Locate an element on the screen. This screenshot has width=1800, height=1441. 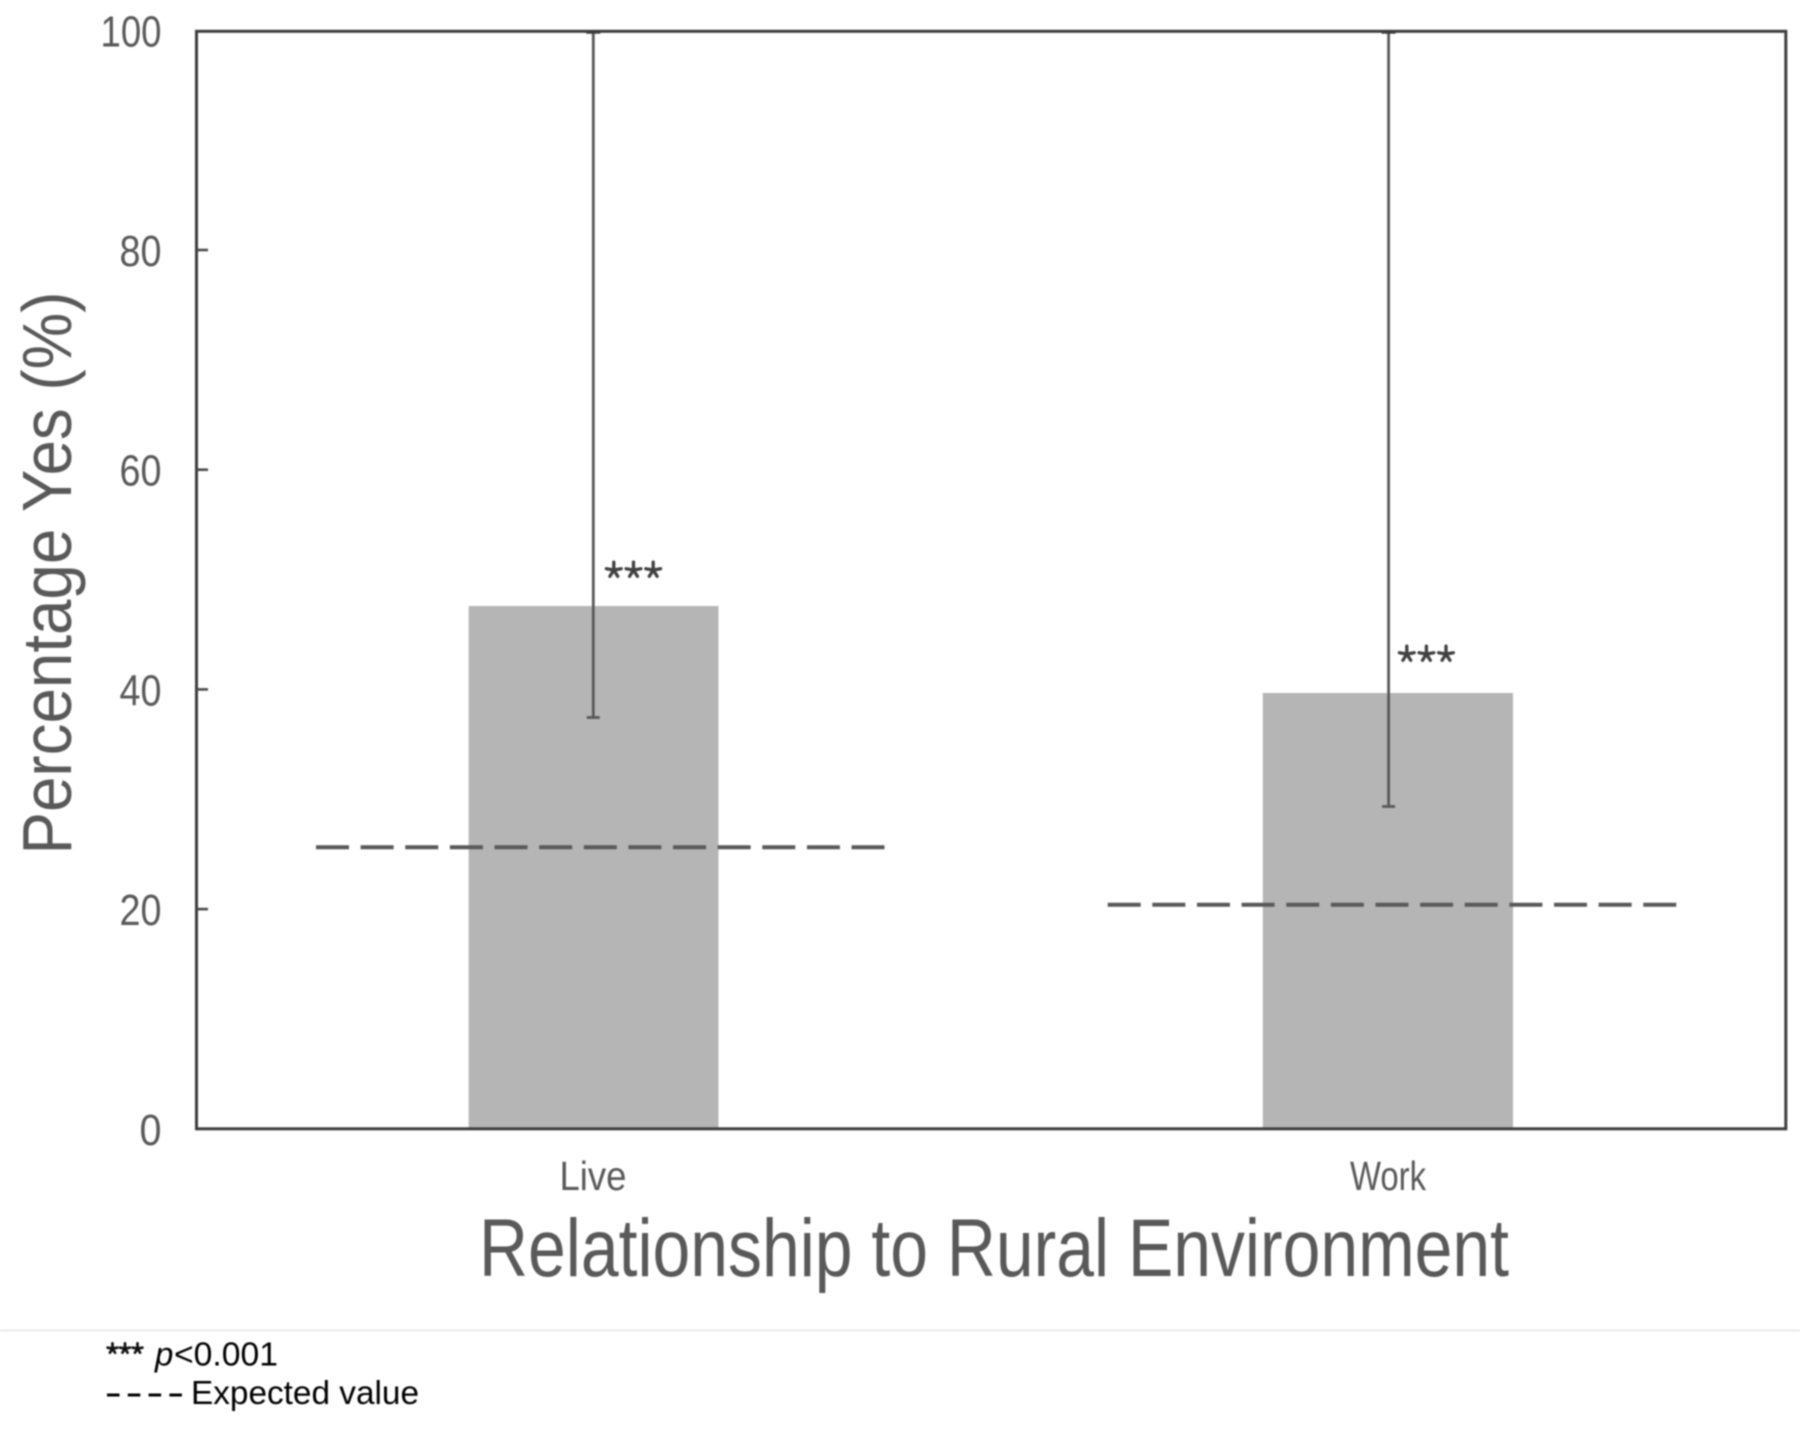
svg-text: 80 is located at coordinates (141, 251).